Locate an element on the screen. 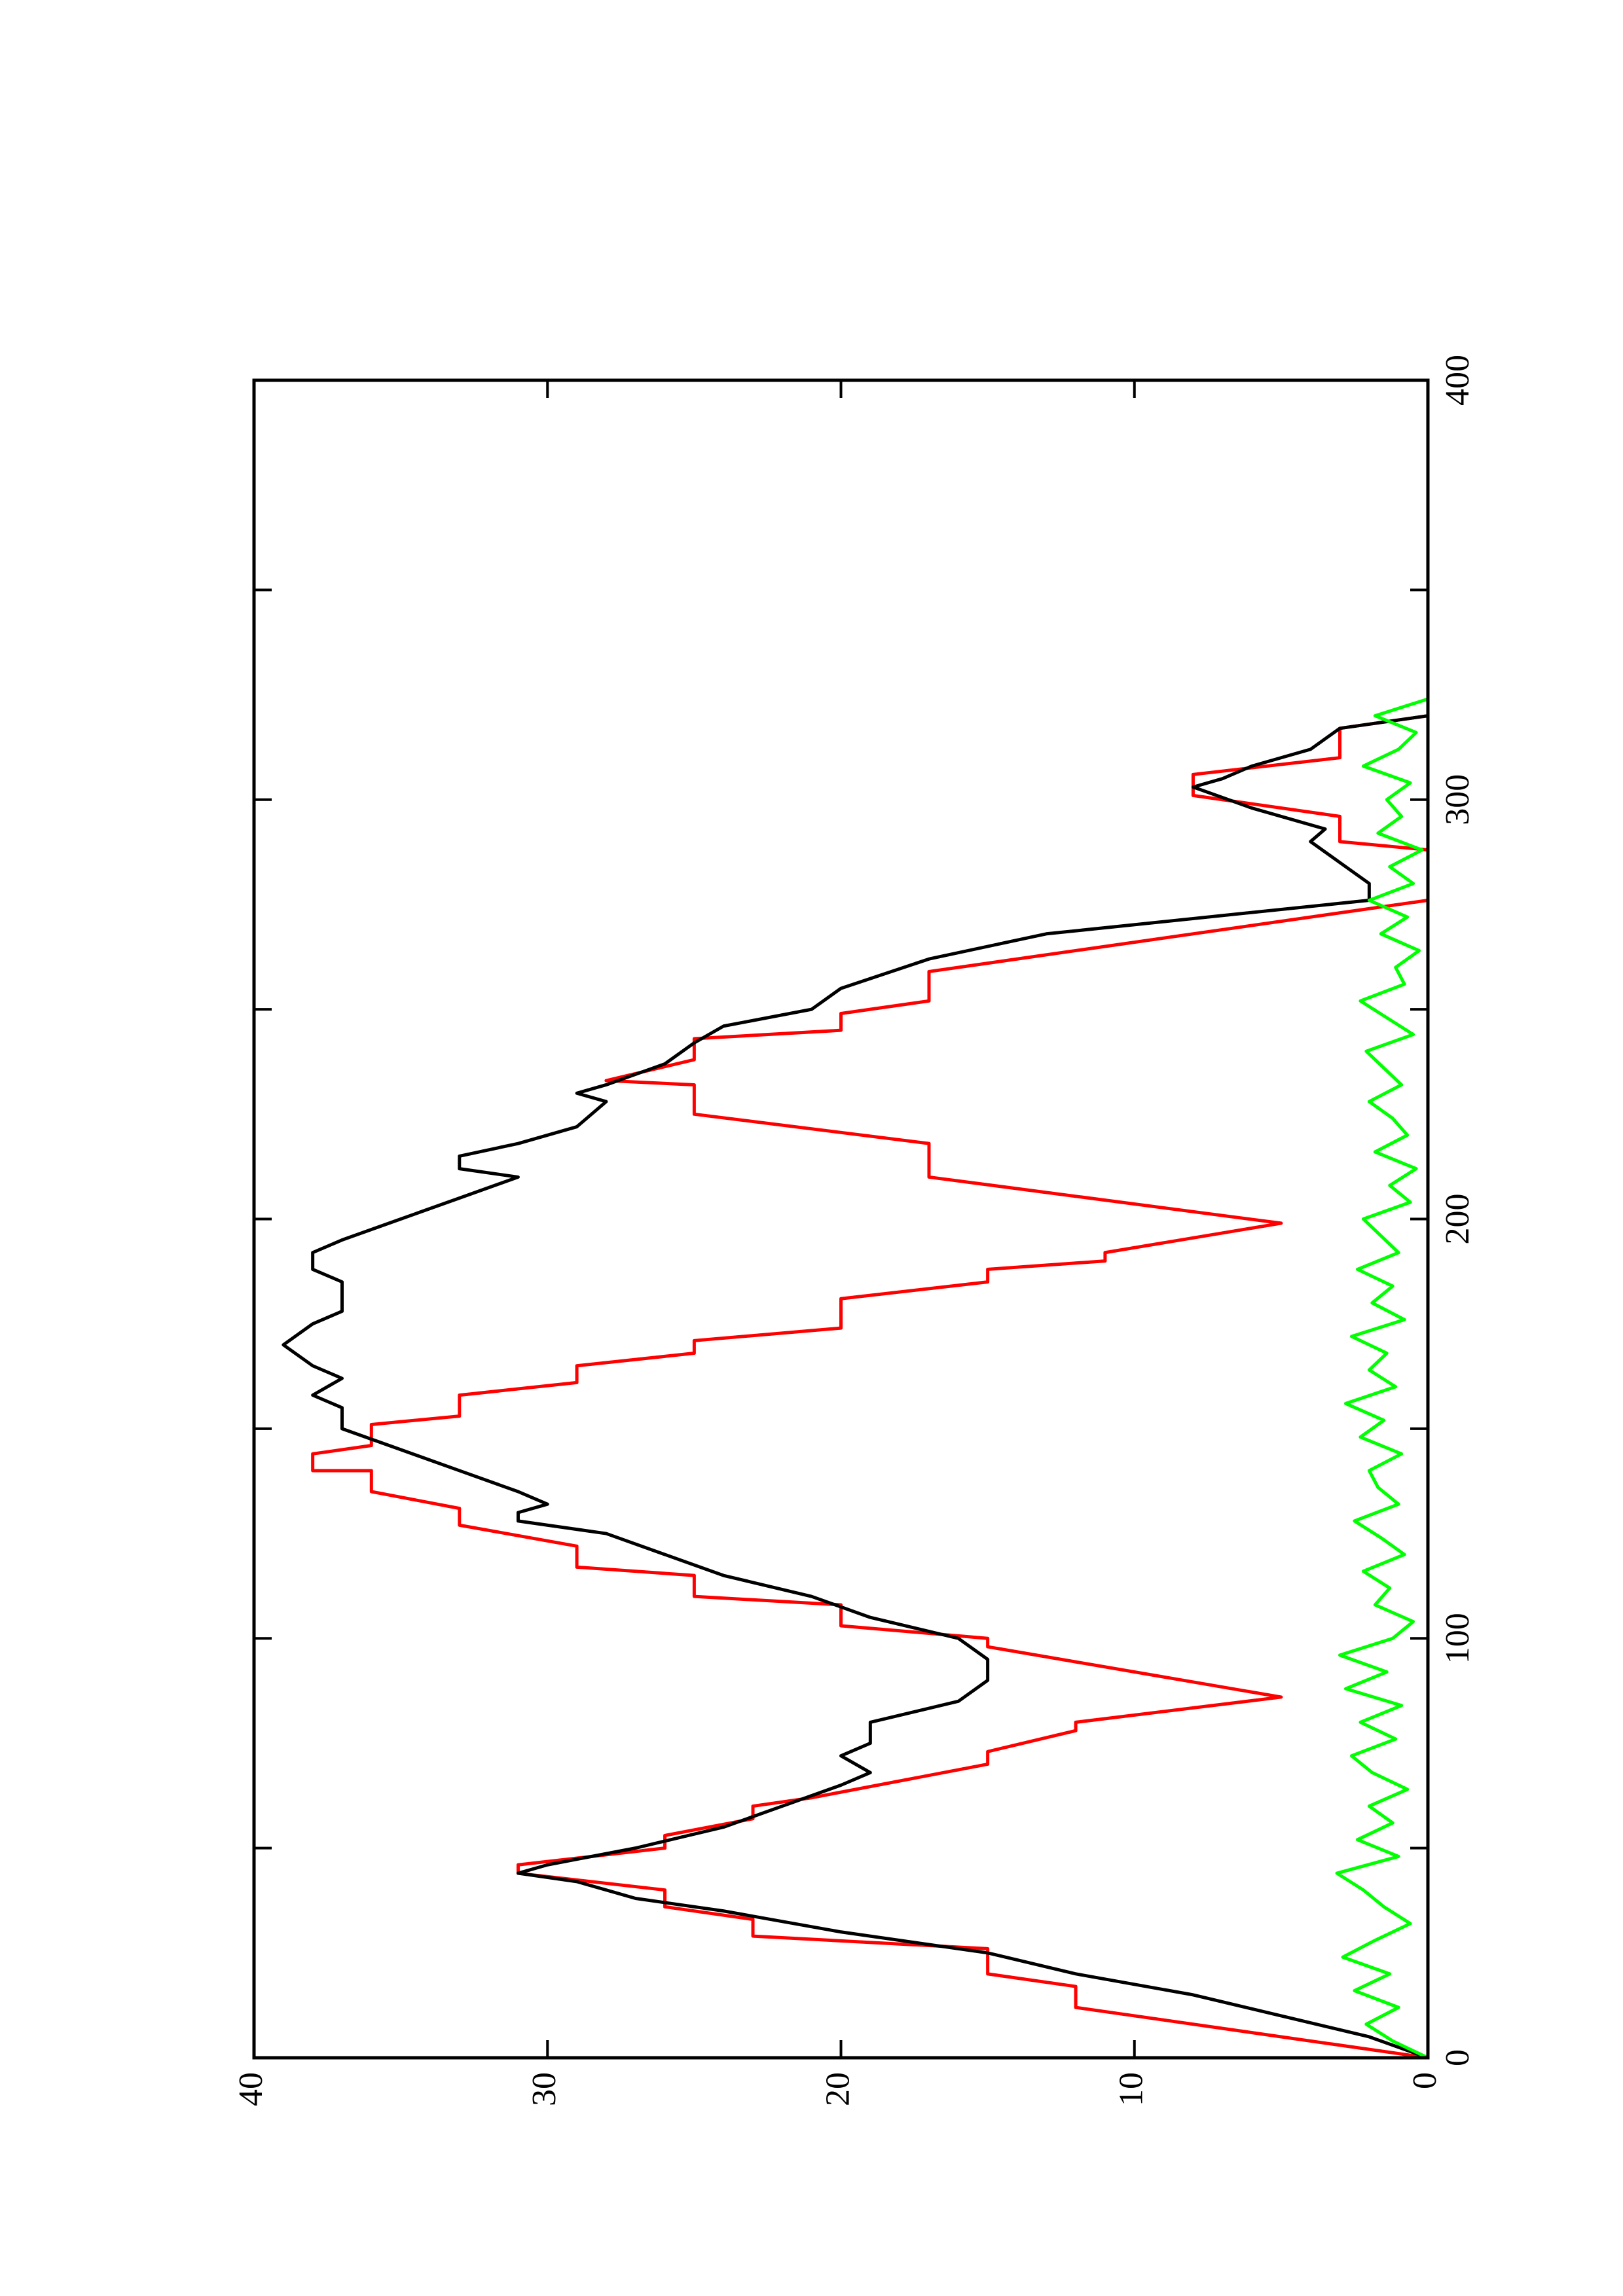  x-tick-label: 100 is located at coordinates (1457, 1638).